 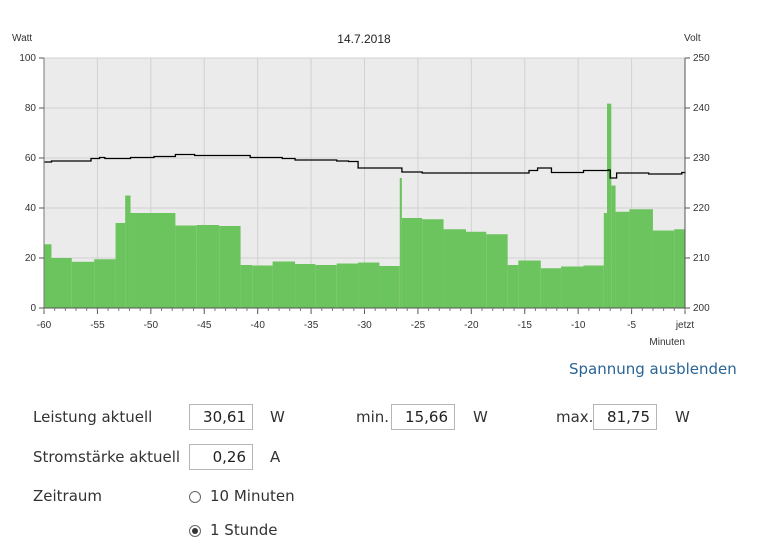 I want to click on left-tick-label: 0, so click(x=33, y=308).